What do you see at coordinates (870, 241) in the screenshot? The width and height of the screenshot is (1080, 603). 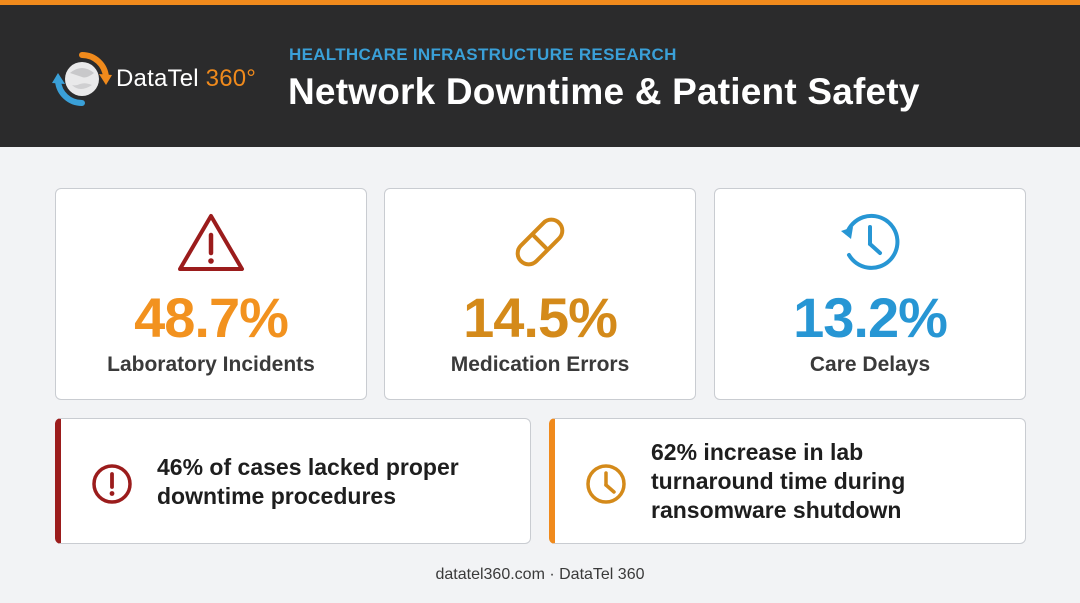 I see `clock-history-icon` at bounding box center [870, 241].